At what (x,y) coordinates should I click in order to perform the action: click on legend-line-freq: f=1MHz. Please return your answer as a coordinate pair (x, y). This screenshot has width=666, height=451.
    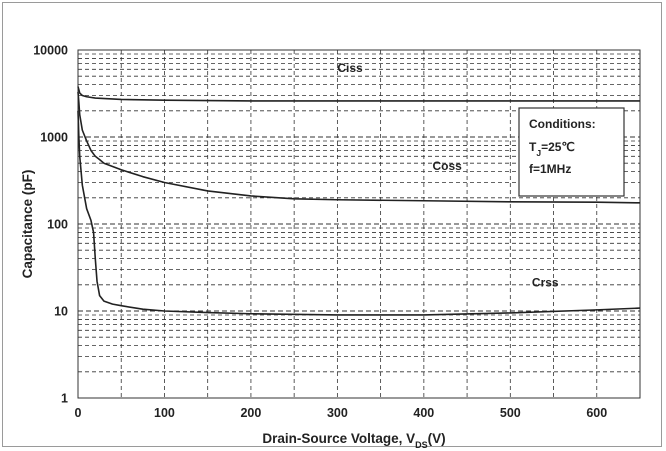
    Looking at the image, I should click on (550, 169).